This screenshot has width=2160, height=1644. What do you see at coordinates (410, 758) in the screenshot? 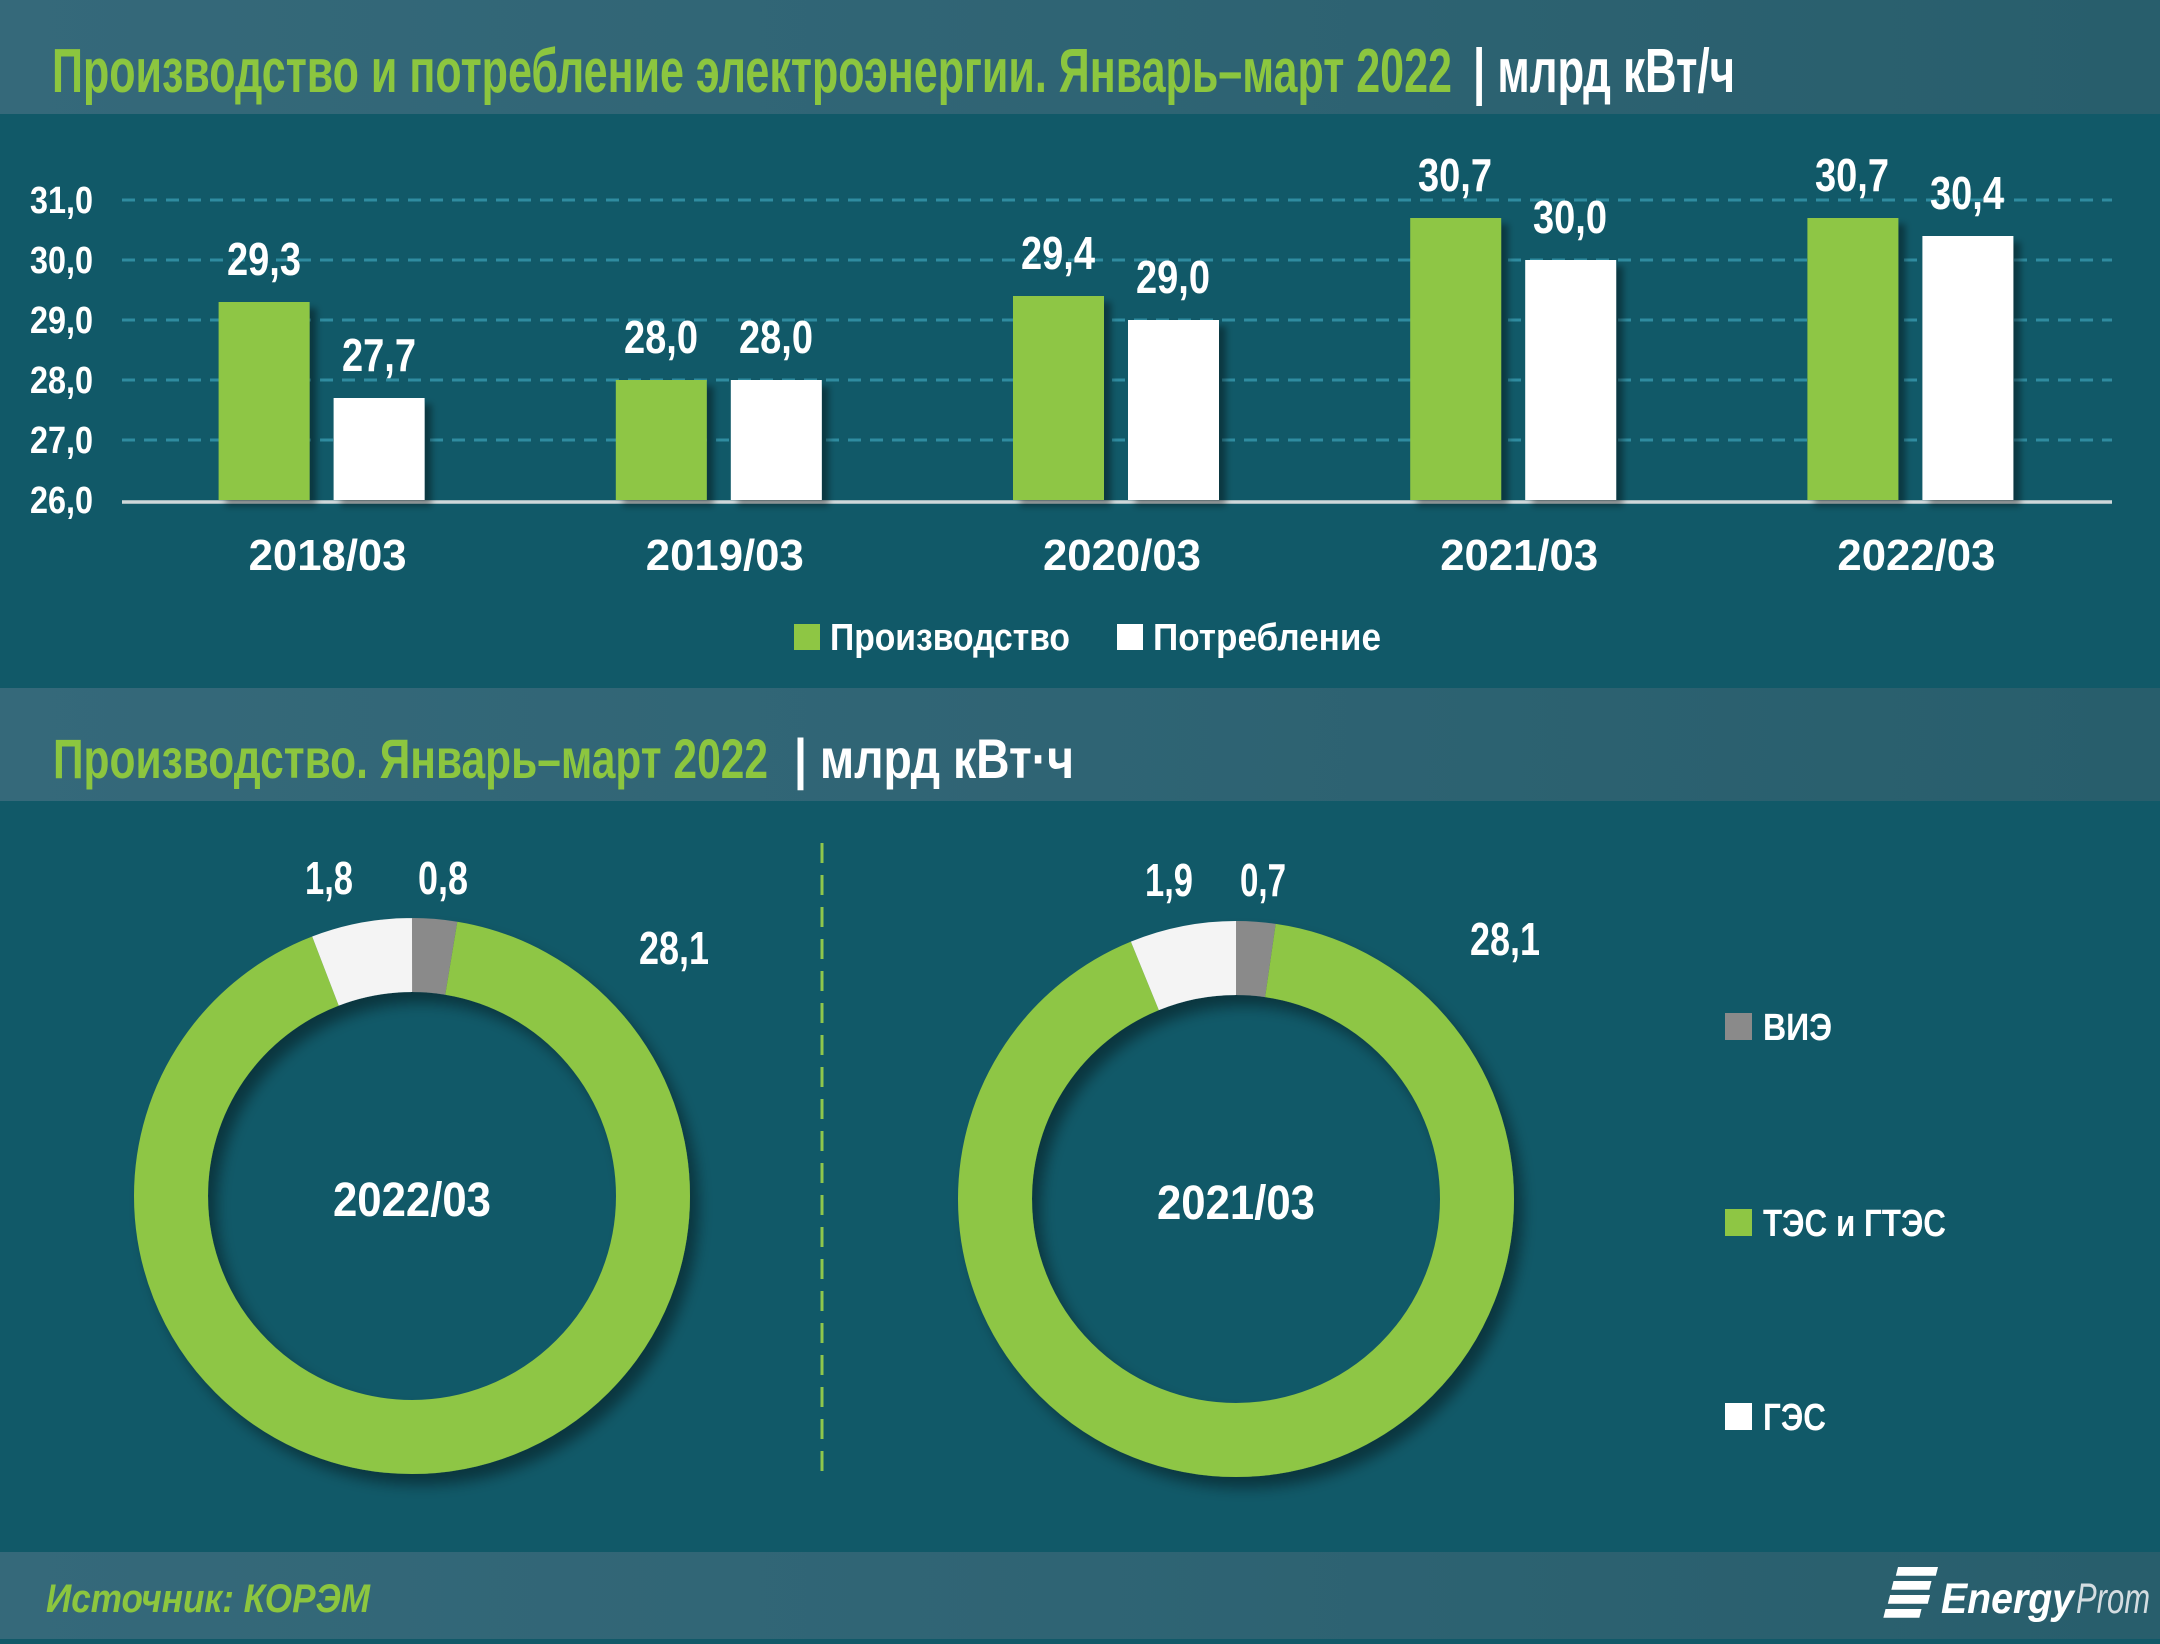
I see `svg-text: Производство. Январь–март 2022` at bounding box center [410, 758].